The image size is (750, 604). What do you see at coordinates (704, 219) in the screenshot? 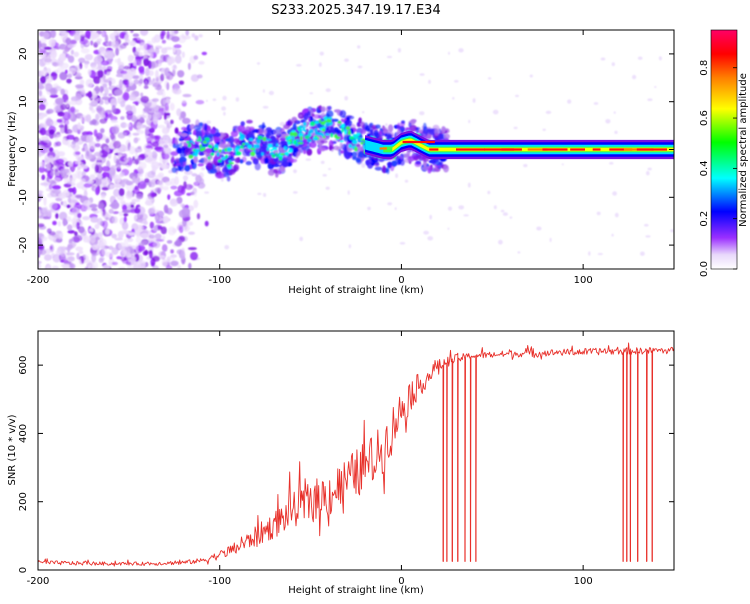
I see `colorbar-tick-label: 0.2` at bounding box center [704, 219].